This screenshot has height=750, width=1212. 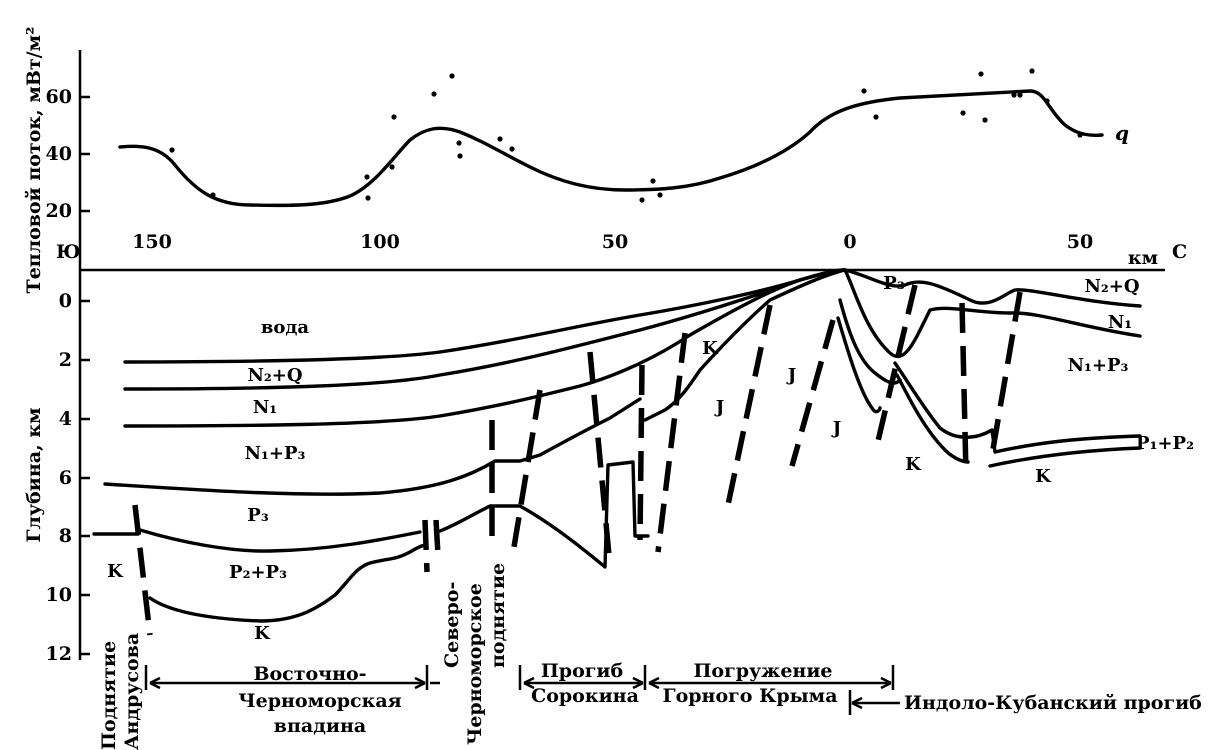 I want to click on layer-label-n2q-left: N₂+Q, so click(x=274, y=375).